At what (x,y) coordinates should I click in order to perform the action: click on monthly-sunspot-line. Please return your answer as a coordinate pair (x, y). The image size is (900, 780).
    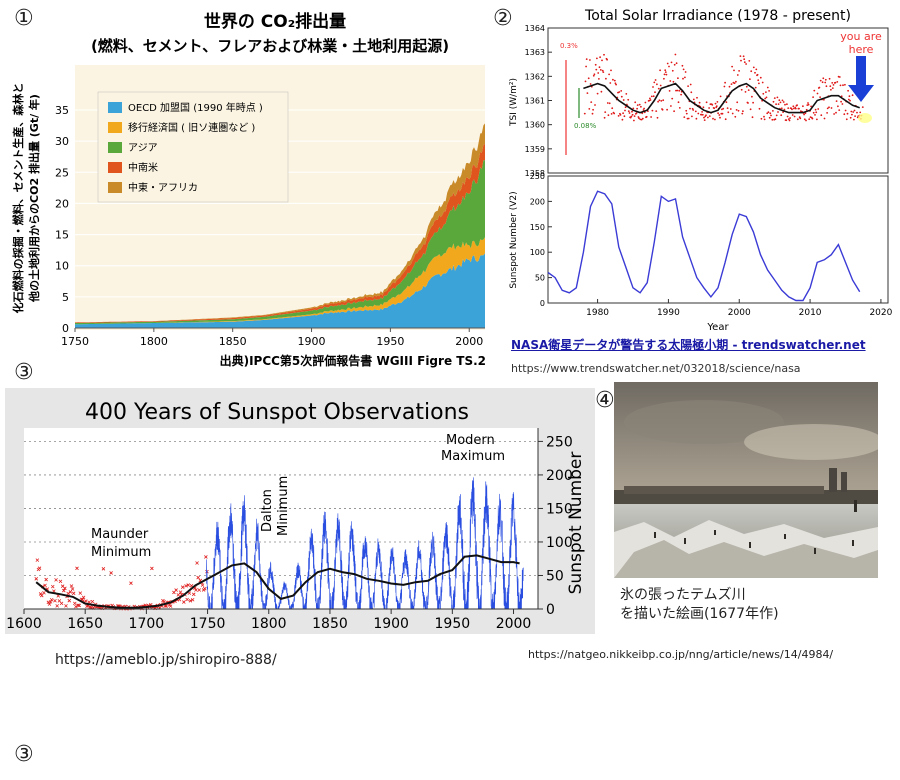
    Looking at the image, I should click on (365, 544).